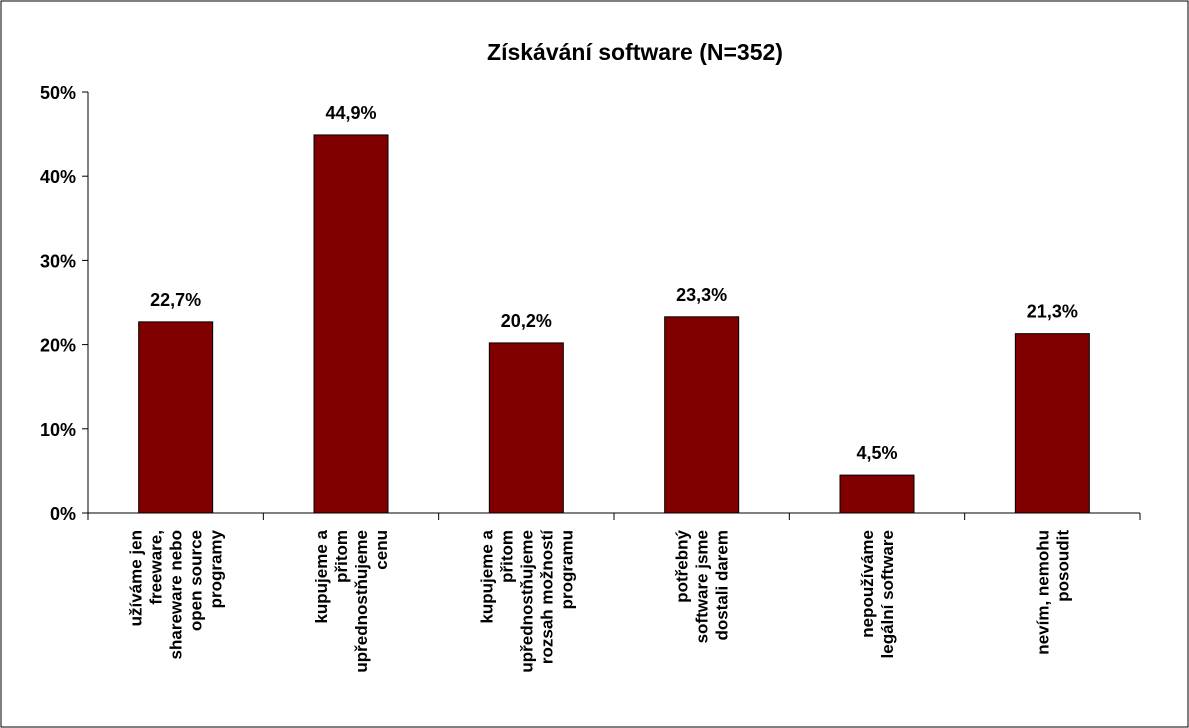 The image size is (1189, 728). I want to click on data-label: 20,2%, so click(526, 321).